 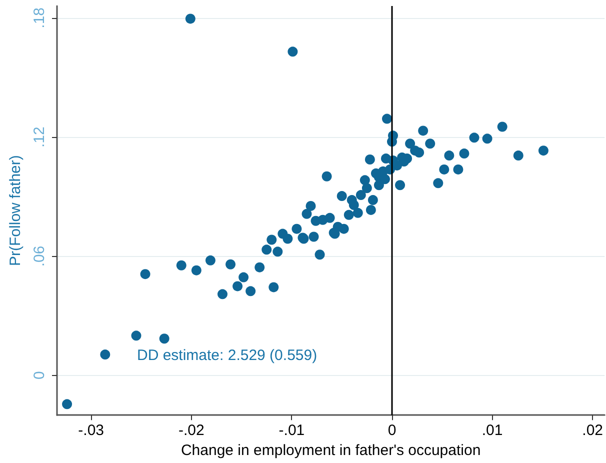 I want to click on x-tick-label: -.03, so click(x=91, y=431).